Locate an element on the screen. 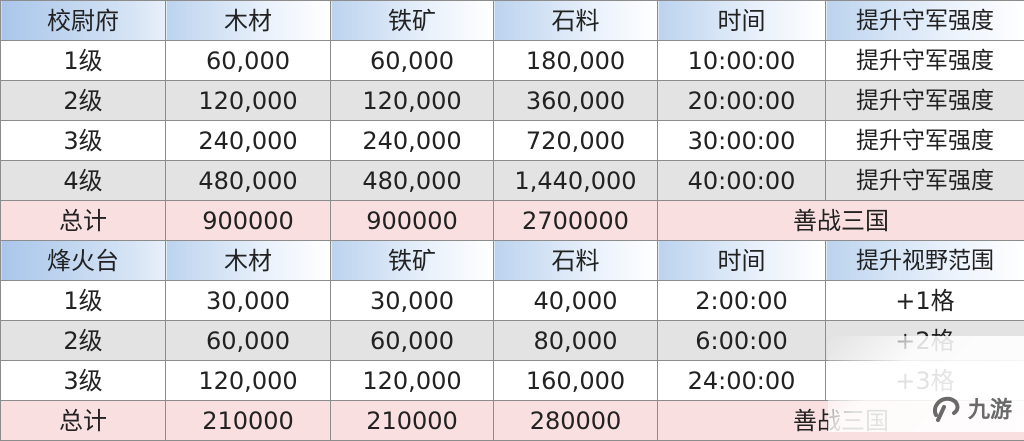  time-cell: 20:00:00 is located at coordinates (742, 101).